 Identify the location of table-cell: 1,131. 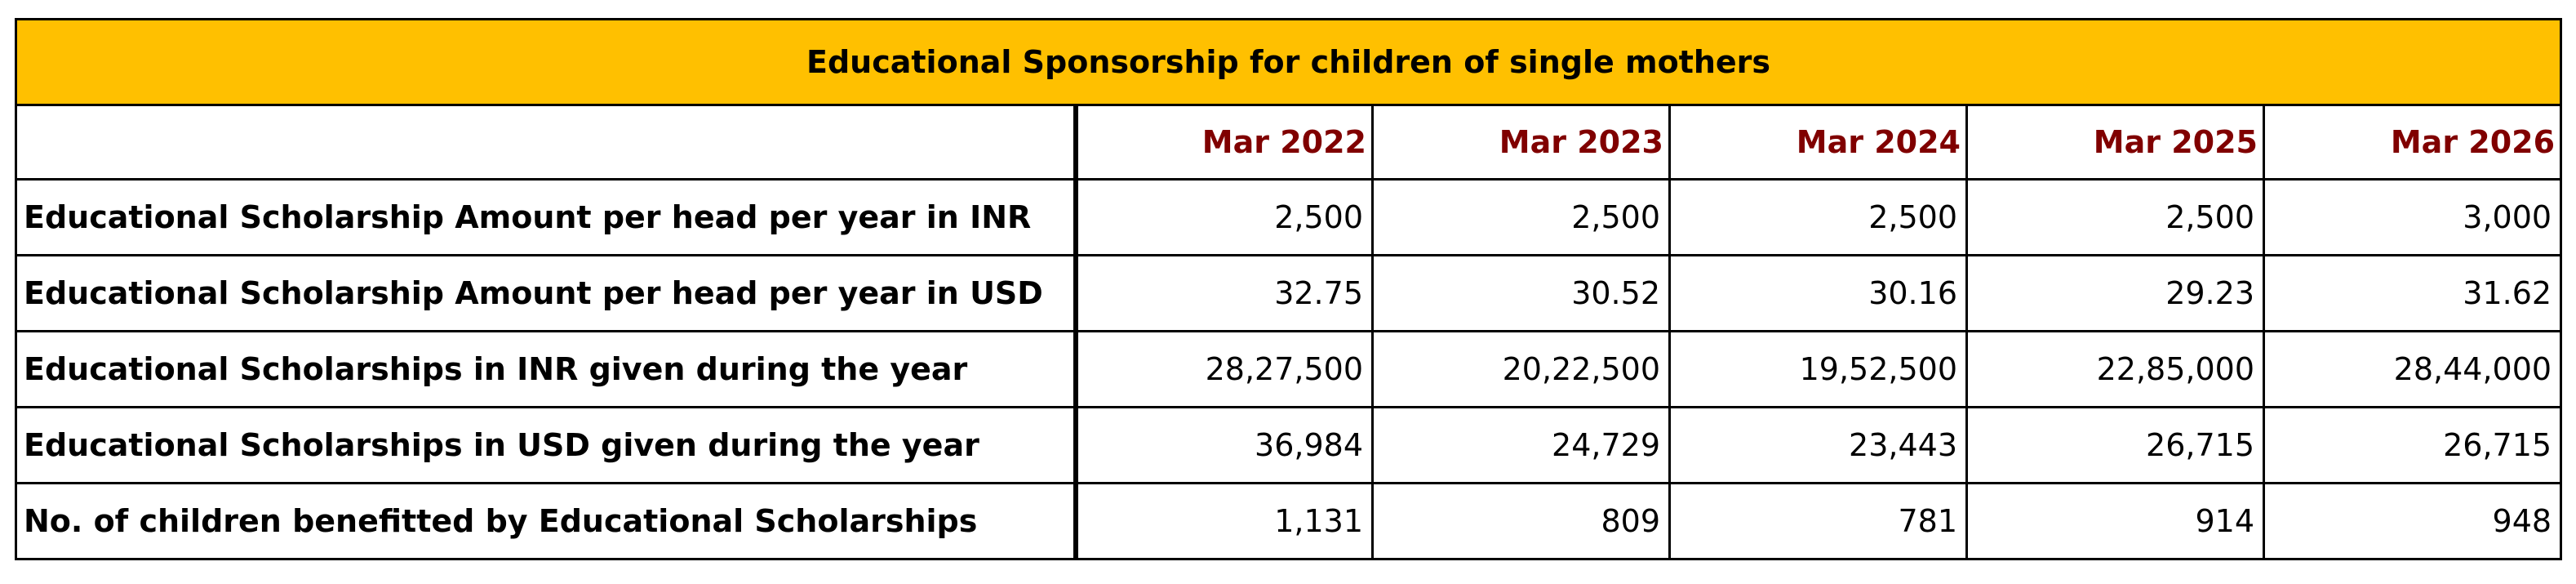
(1224, 521).